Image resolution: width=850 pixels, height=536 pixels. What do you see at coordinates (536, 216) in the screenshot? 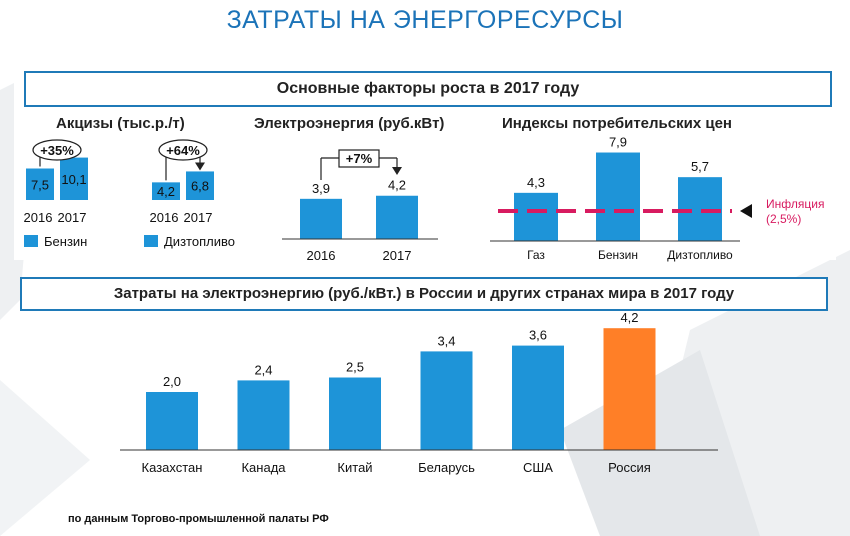
I see `cpi-bar-gas` at bounding box center [536, 216].